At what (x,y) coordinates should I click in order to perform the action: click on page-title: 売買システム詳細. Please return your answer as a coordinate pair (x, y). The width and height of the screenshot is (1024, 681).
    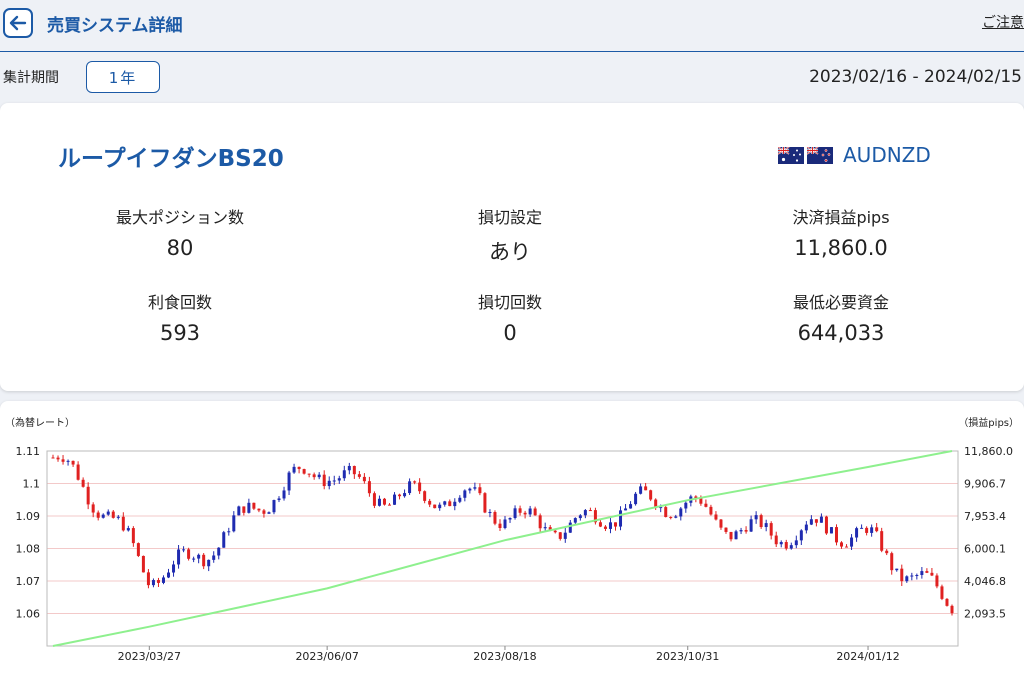
    Looking at the image, I should click on (115, 26).